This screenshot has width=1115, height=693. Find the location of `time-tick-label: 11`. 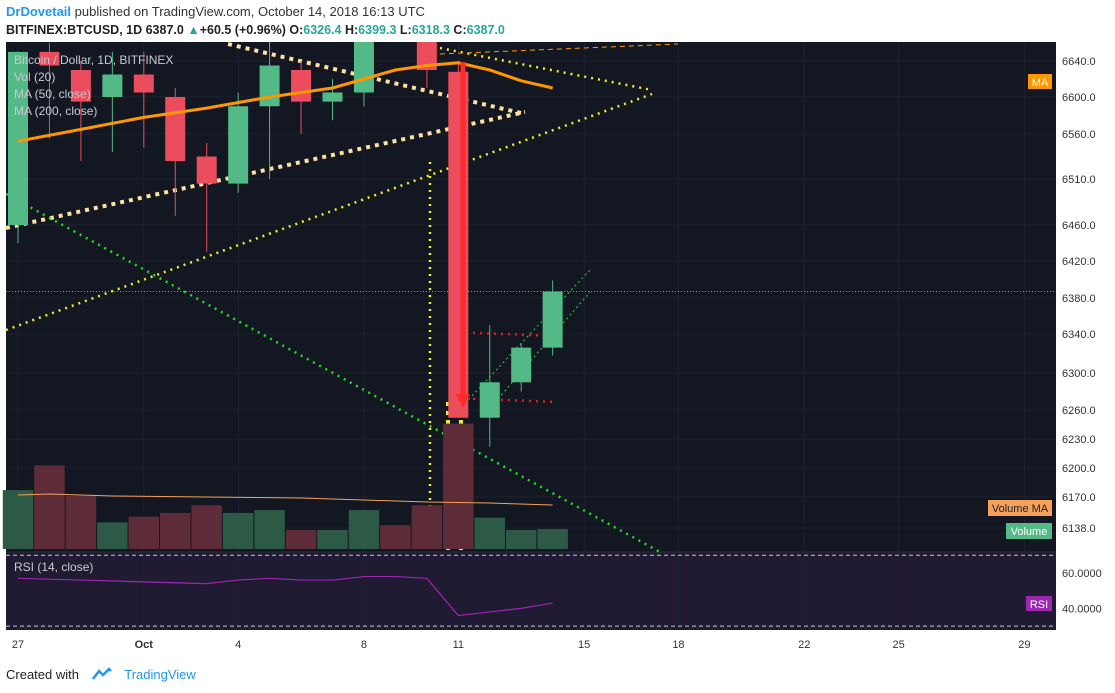

time-tick-label: 11 is located at coordinates (458, 645).